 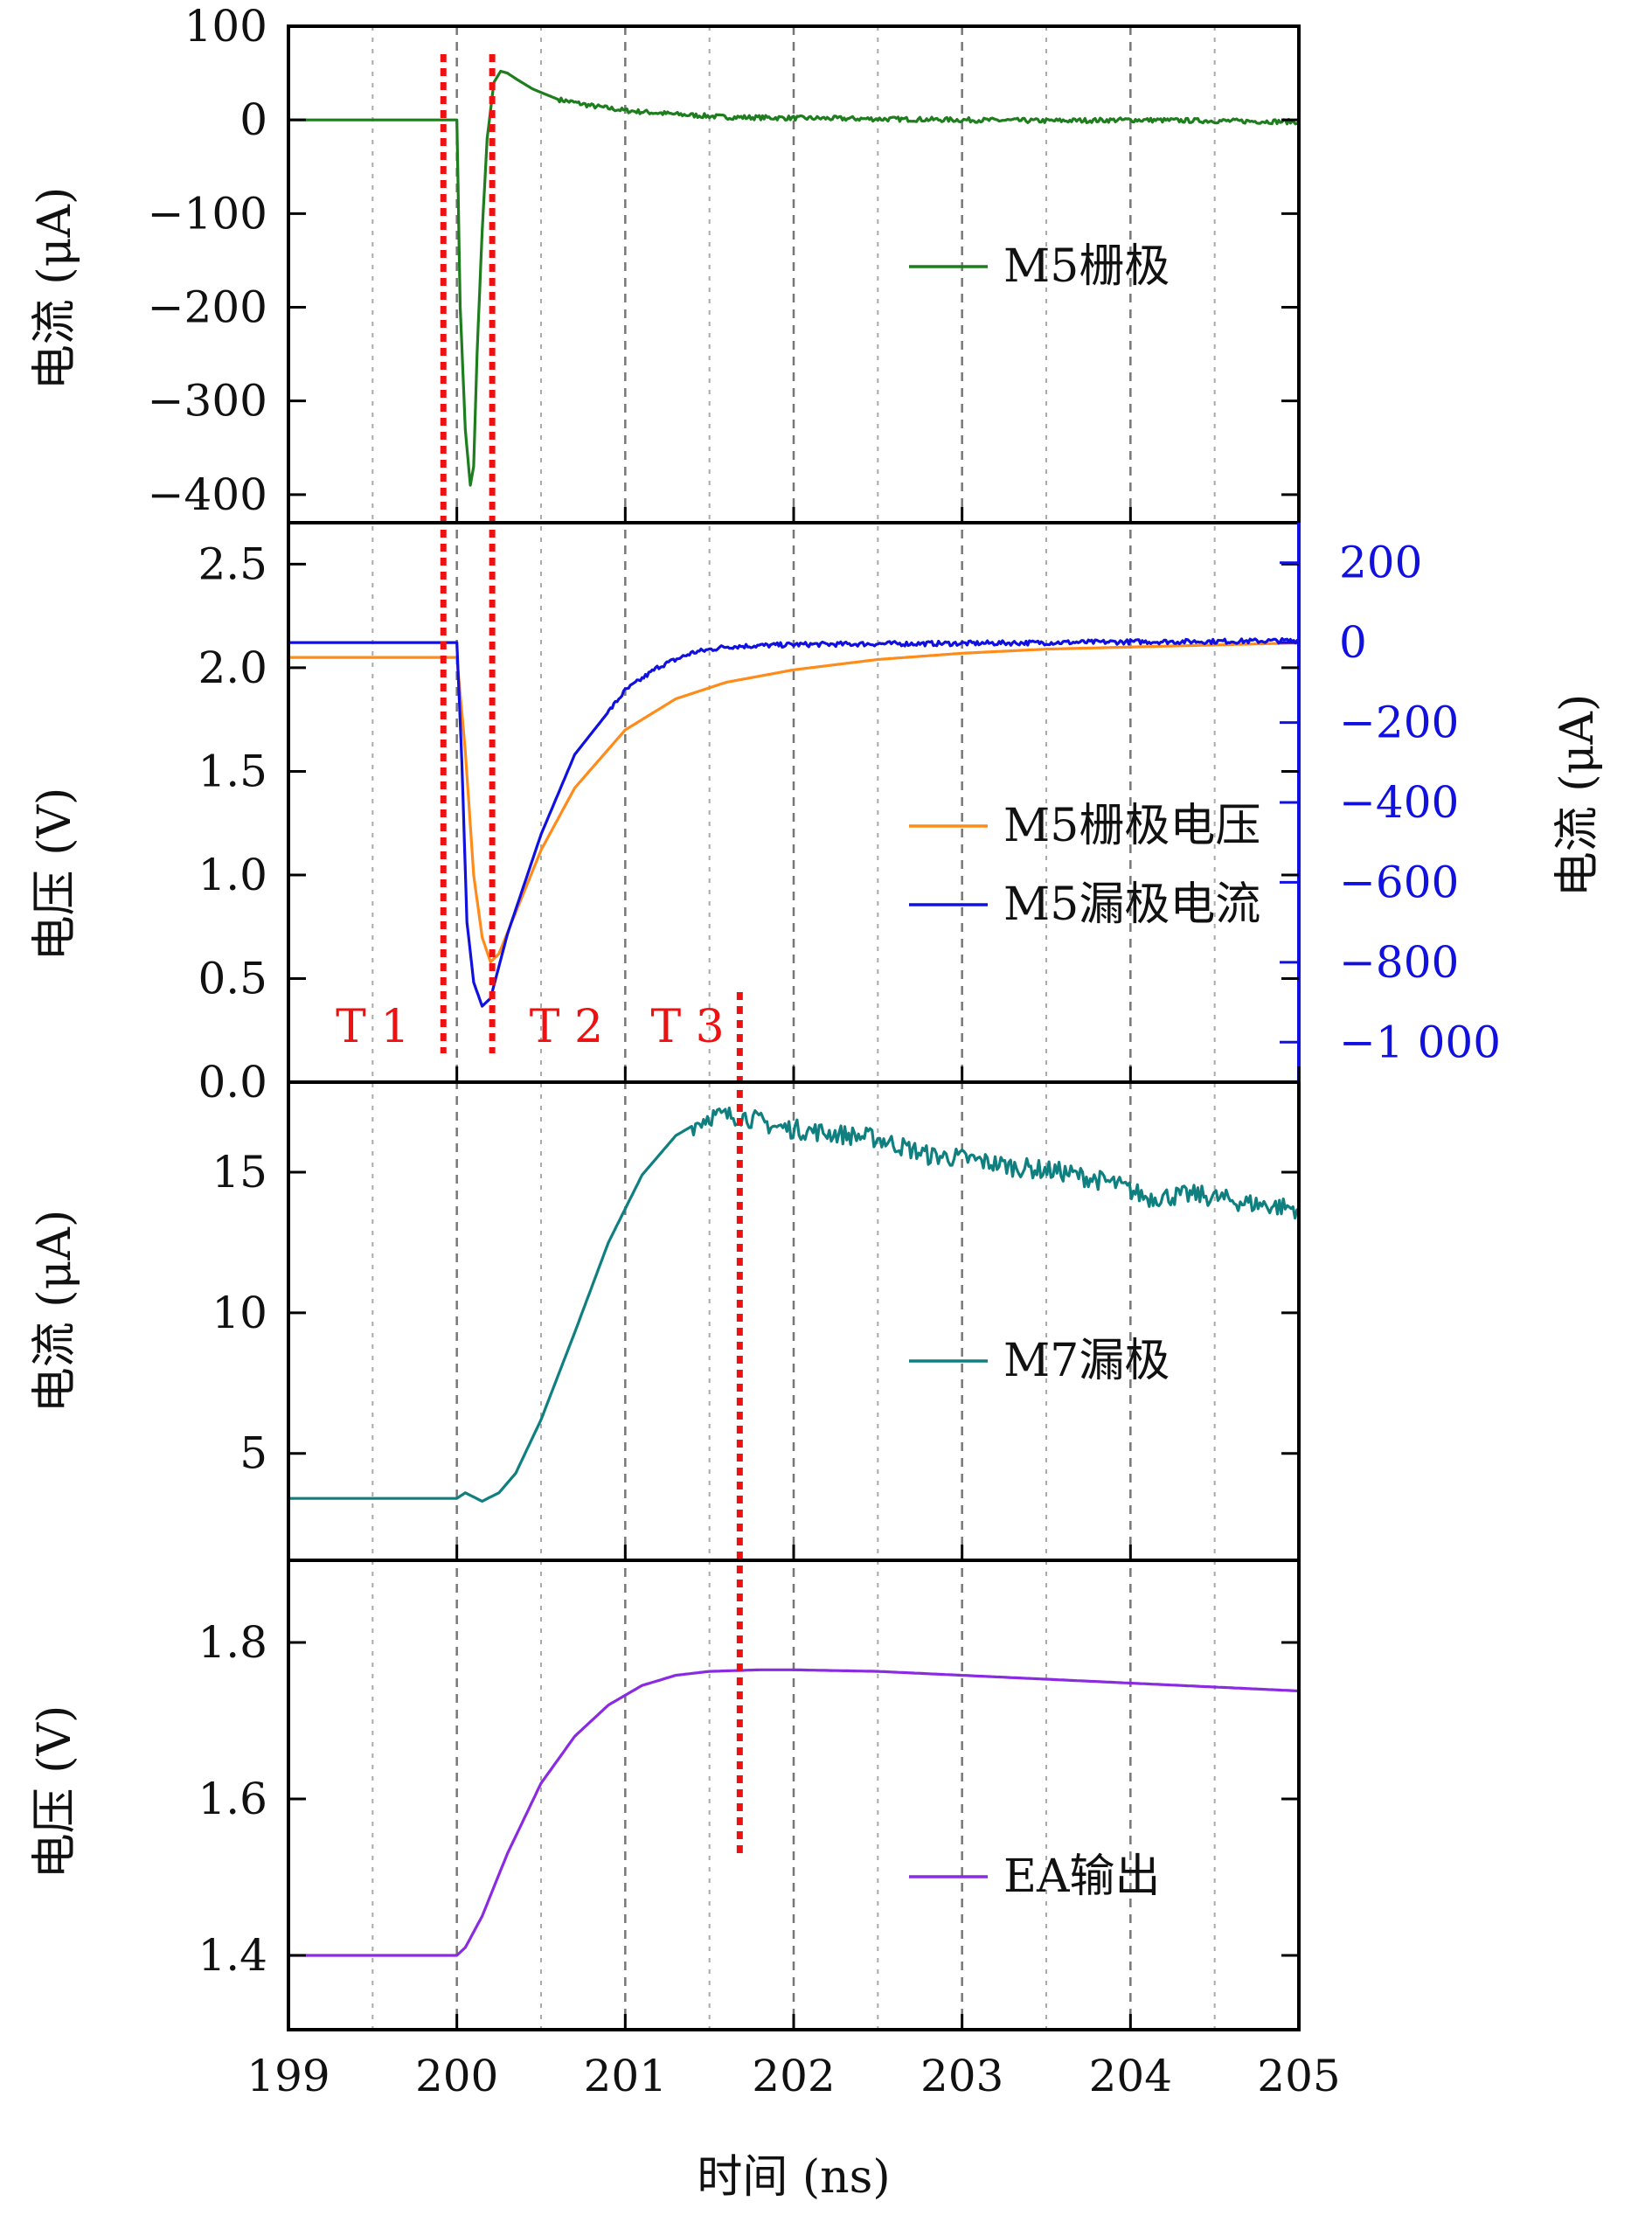 What do you see at coordinates (1381, 563) in the screenshot?
I see `panel-1-y2tick-label-0: 200` at bounding box center [1381, 563].